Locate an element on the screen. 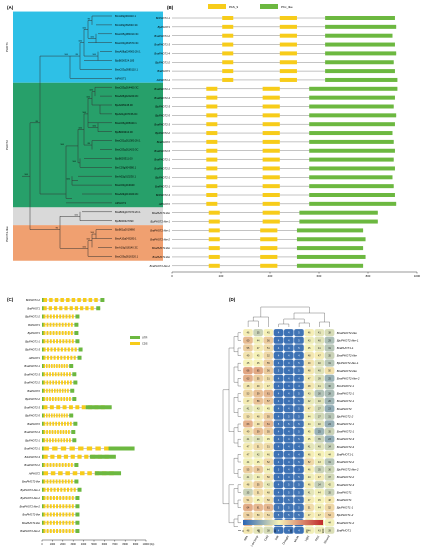 The width and height of the screenshot is (424, 555). heatmap-cell-value: 3 is located at coordinates (289, 386).